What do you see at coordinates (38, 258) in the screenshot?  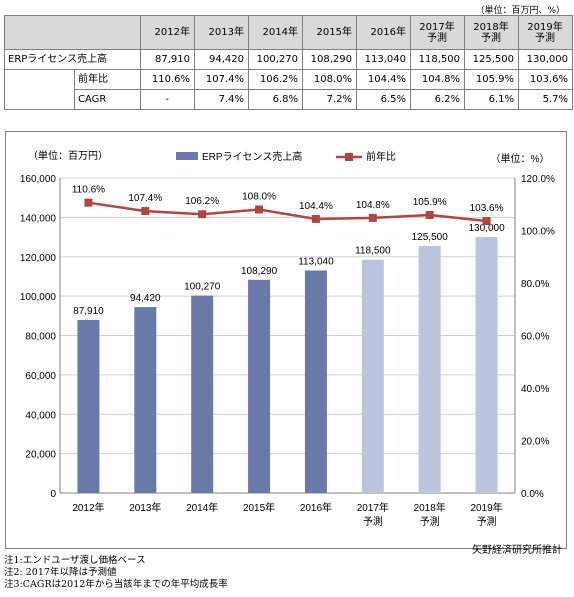 I see `y-tick-left: 120,000` at bounding box center [38, 258].